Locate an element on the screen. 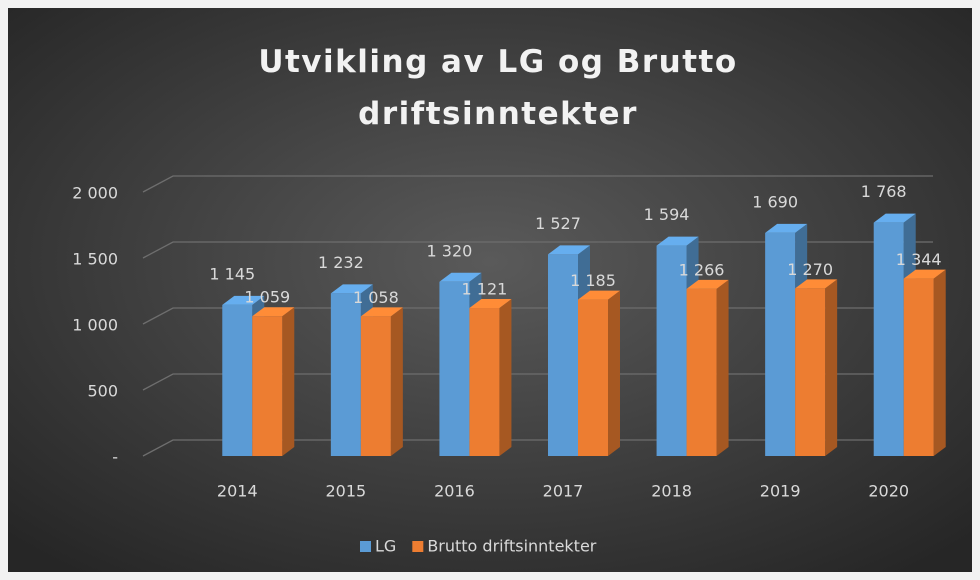  y-tick-label: 2 000 is located at coordinates (95, 193).